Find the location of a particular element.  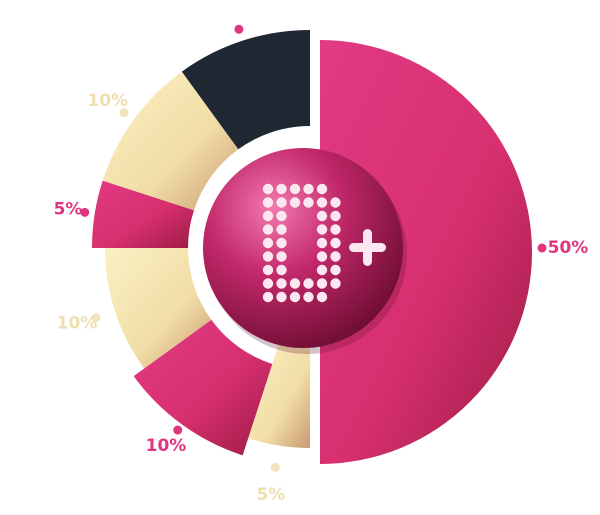

center-logo is located at coordinates (305, 251).